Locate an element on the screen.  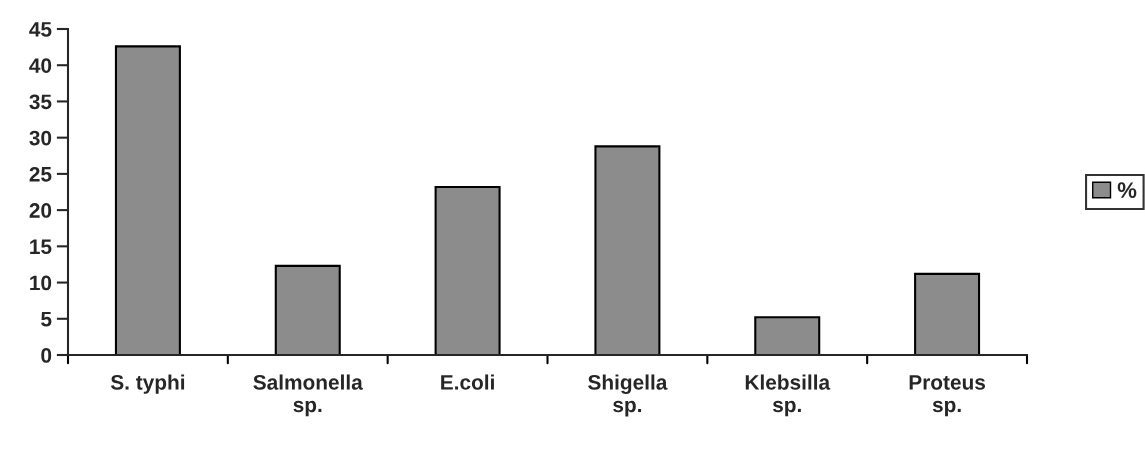
x-tick-label: Salmonella sp. is located at coordinates (308, 395).